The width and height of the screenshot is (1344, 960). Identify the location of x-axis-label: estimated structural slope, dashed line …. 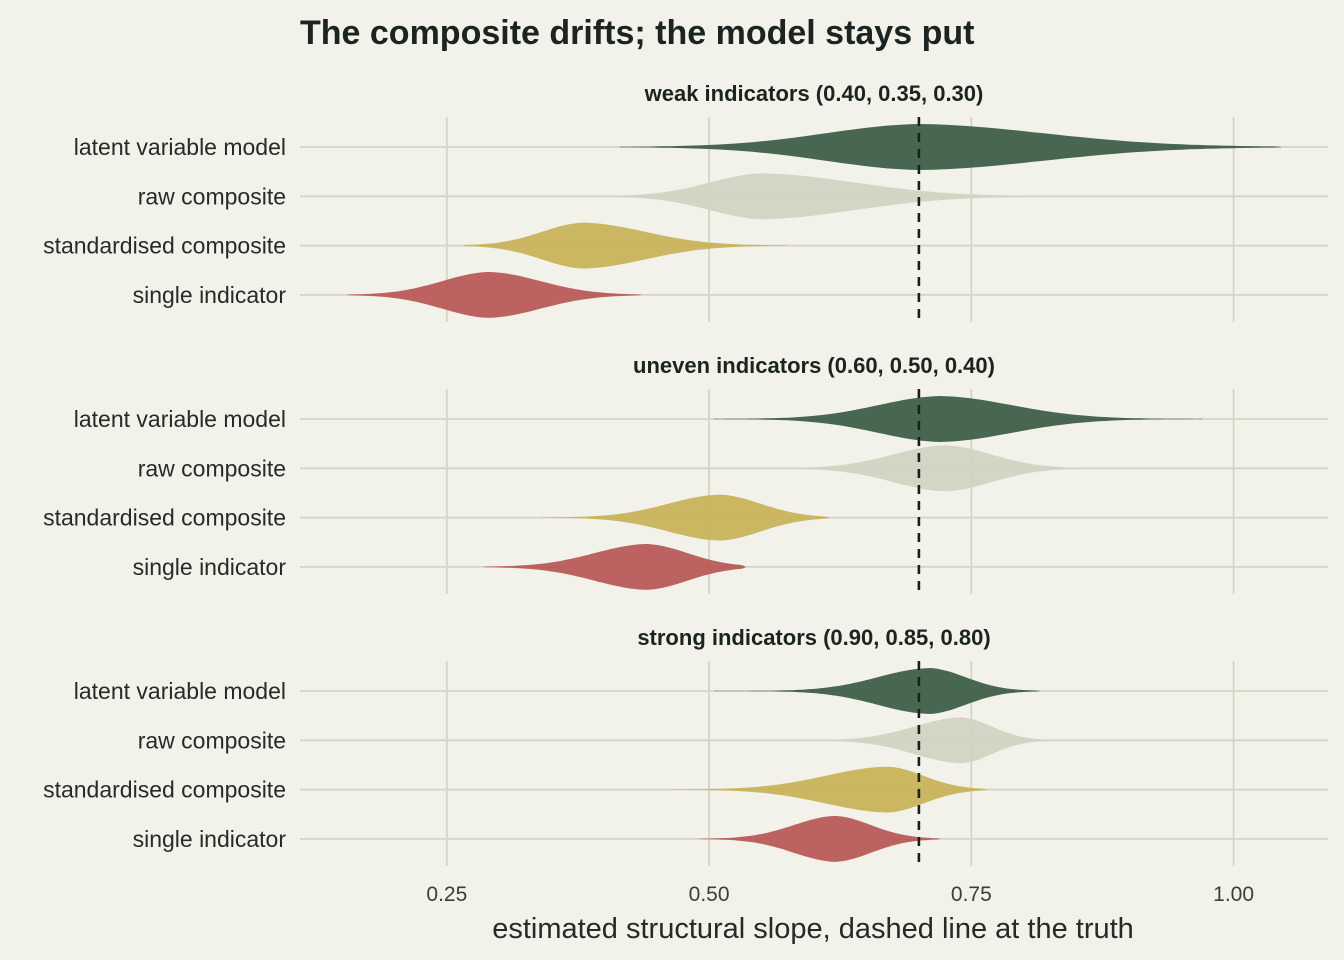
(813, 929).